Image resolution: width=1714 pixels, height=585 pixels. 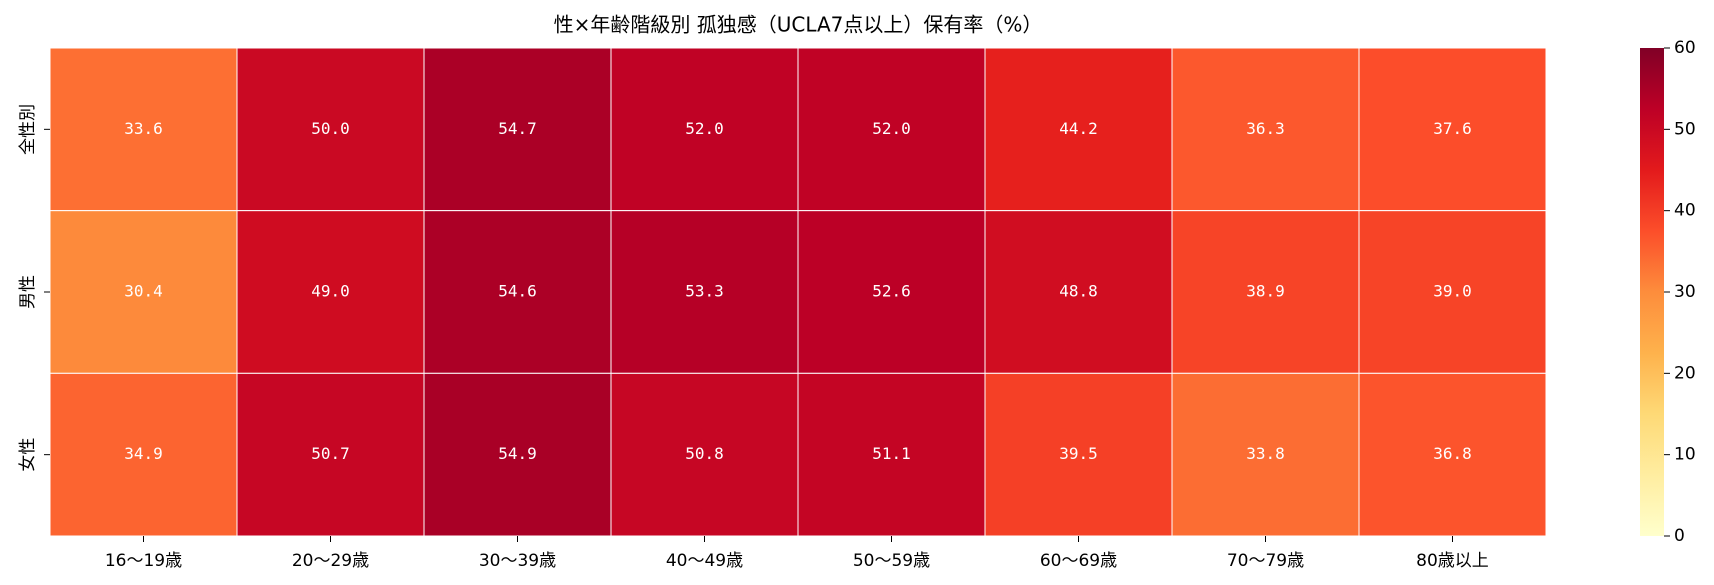 I want to click on cell-label: 51.1, so click(x=891, y=453).